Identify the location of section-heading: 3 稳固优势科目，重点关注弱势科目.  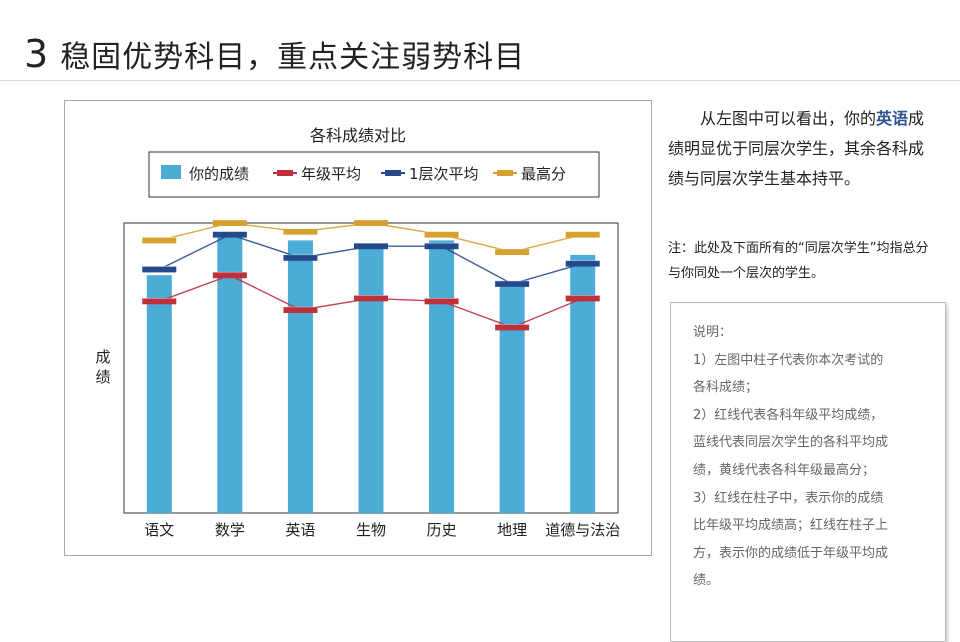
(274, 54).